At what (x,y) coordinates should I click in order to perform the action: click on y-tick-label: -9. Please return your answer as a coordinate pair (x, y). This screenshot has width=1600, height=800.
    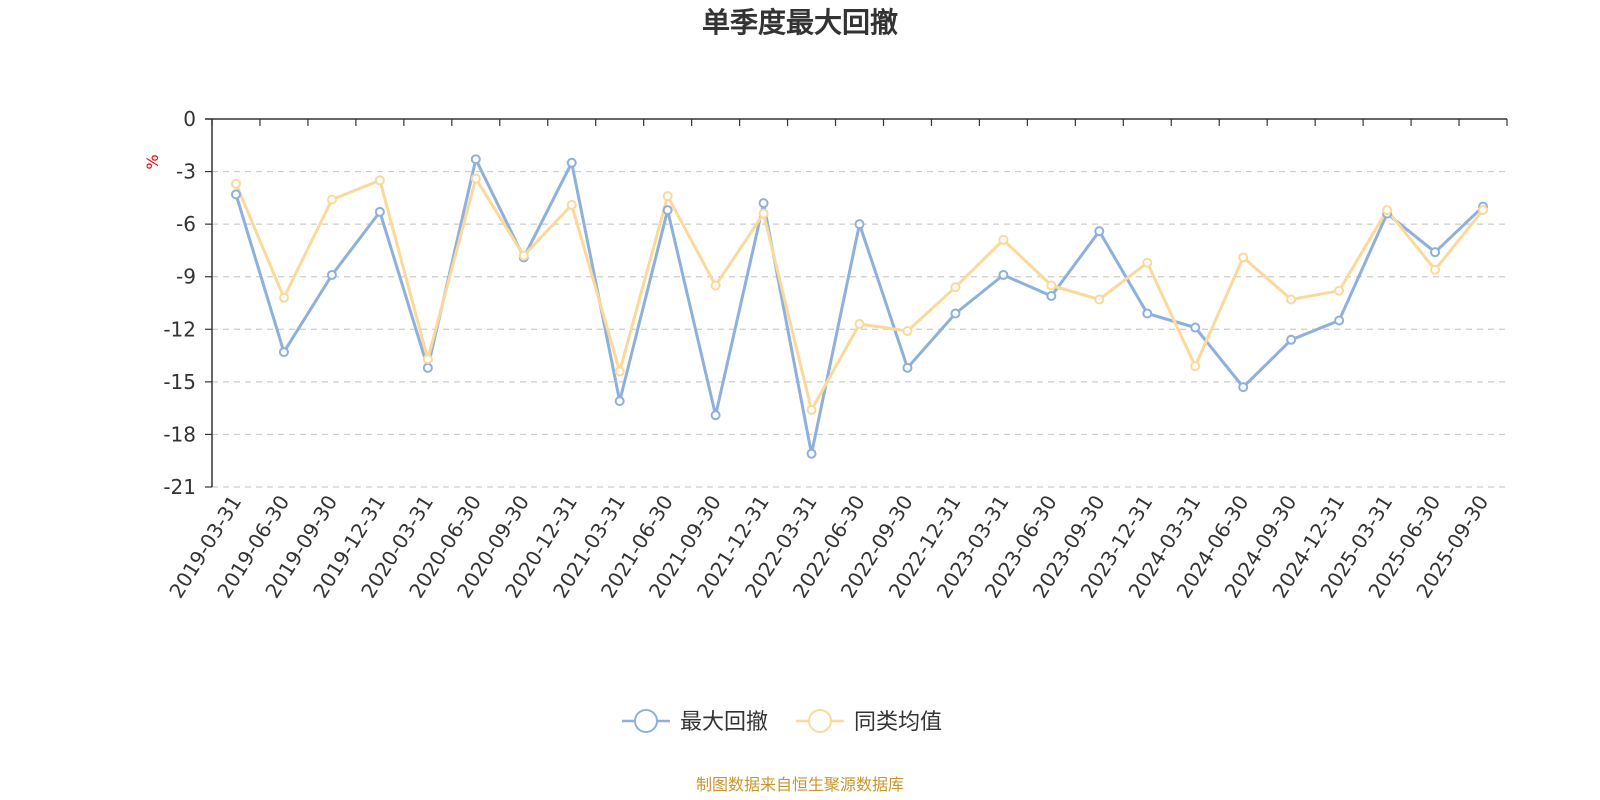
    Looking at the image, I should click on (186, 277).